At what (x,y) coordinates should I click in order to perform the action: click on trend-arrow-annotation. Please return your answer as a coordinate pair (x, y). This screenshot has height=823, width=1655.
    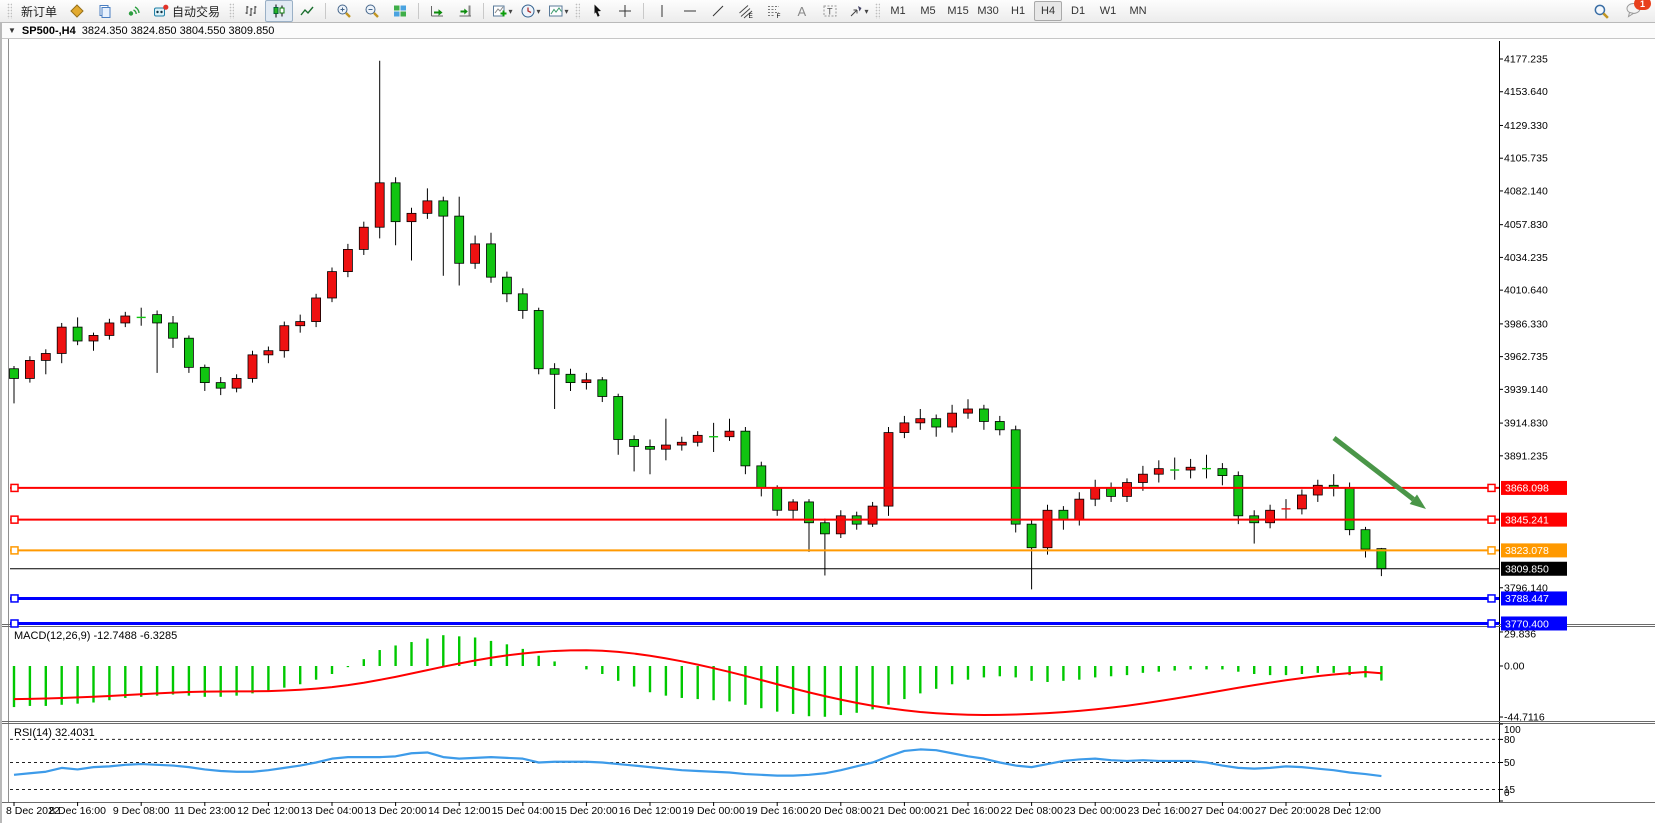
    Looking at the image, I should click on (1373, 469).